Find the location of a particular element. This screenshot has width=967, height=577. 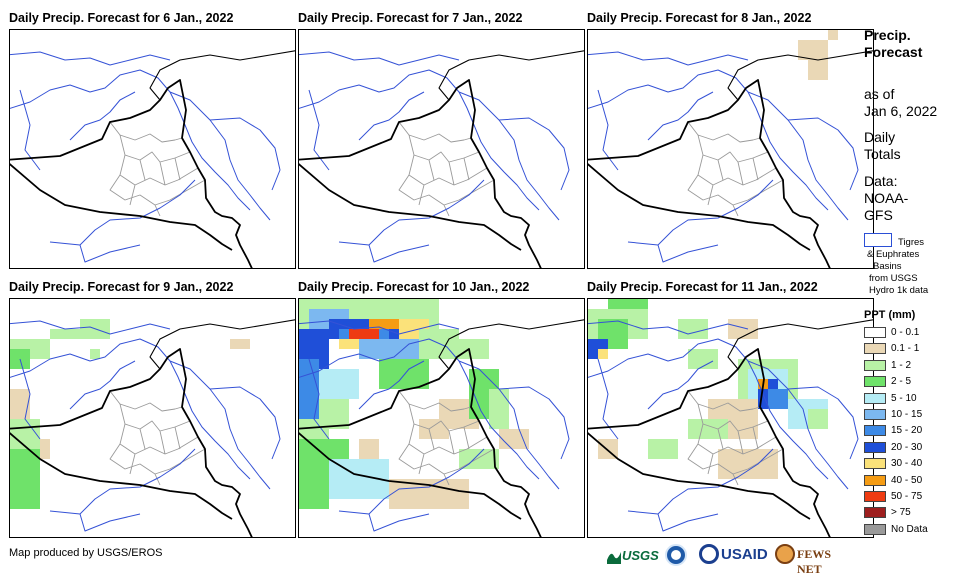

panel-title-8jan: Daily Precip. Forecast for 8 Jan., 2022 is located at coordinates (699, 18).